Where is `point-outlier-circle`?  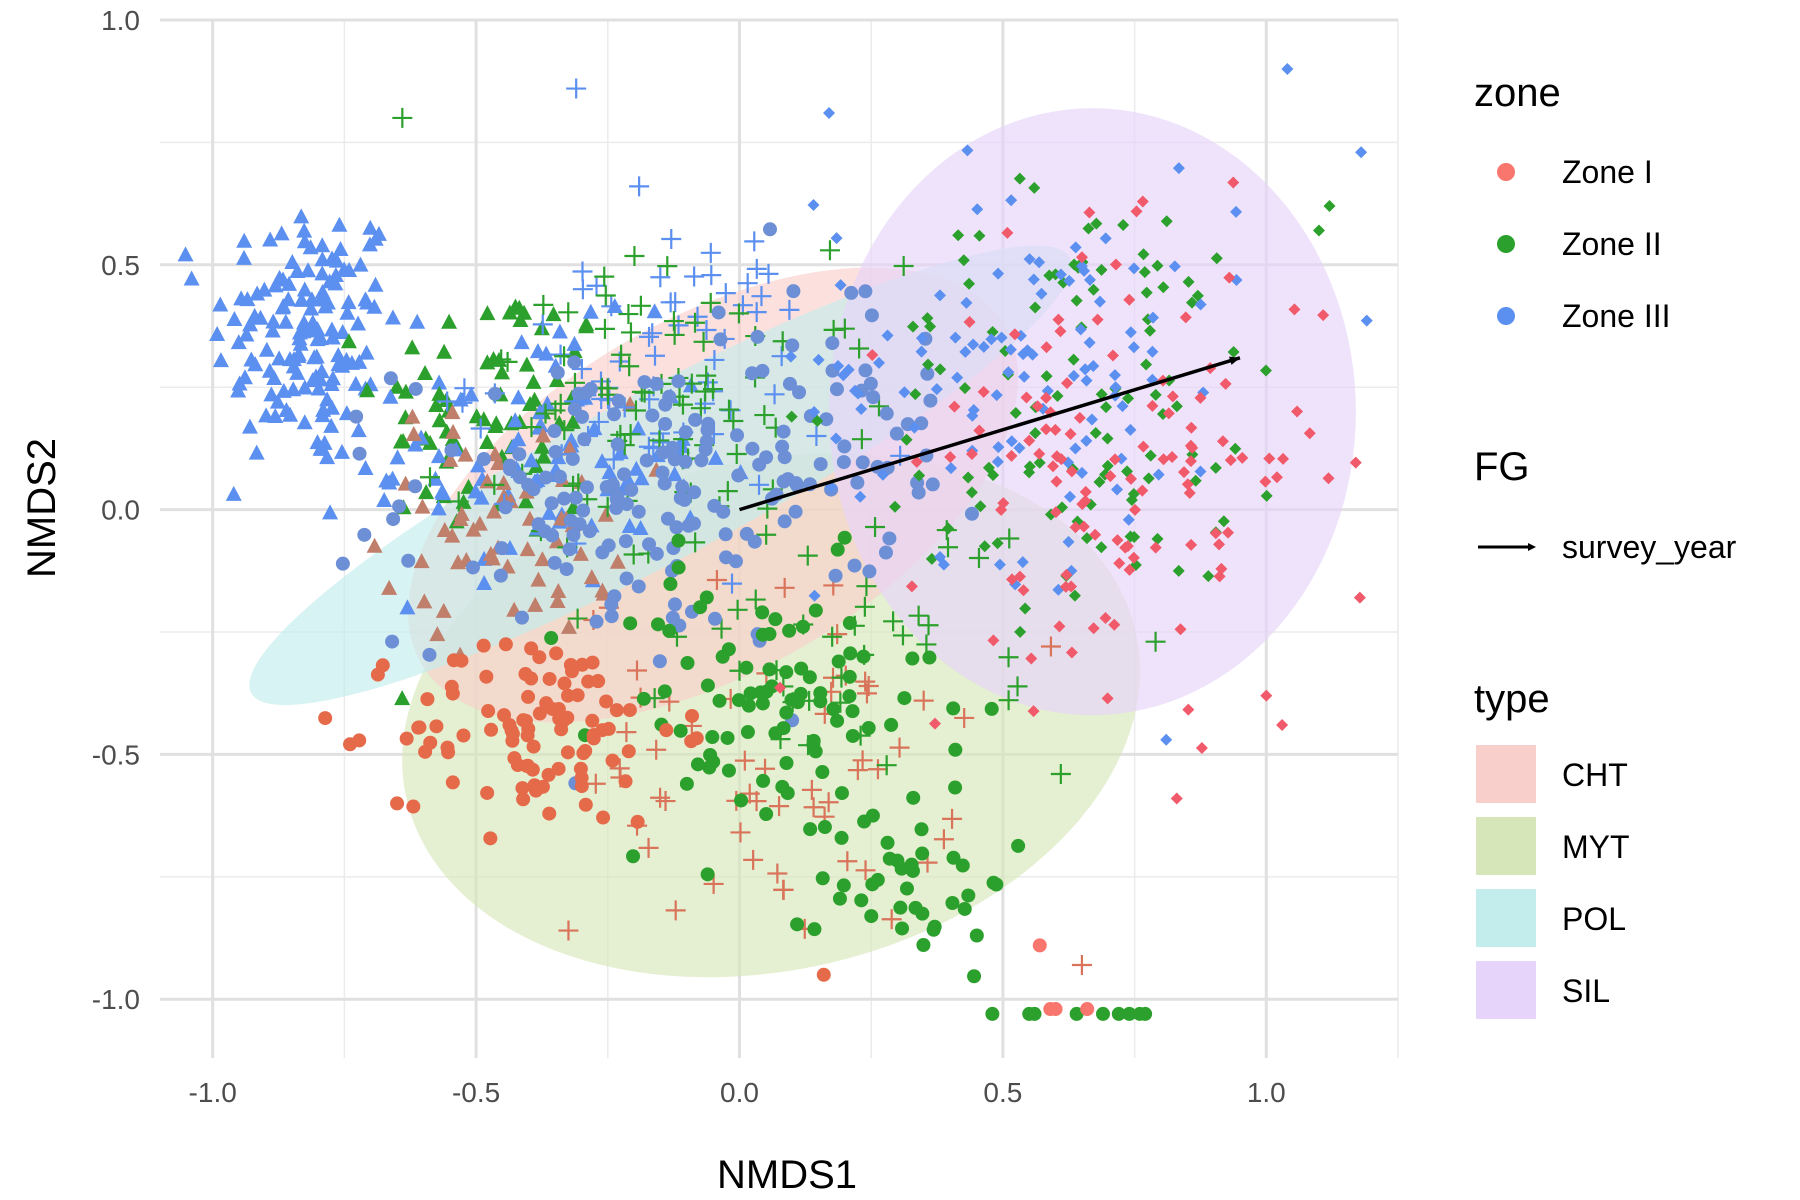 point-outlier-circle is located at coordinates (1039, 945).